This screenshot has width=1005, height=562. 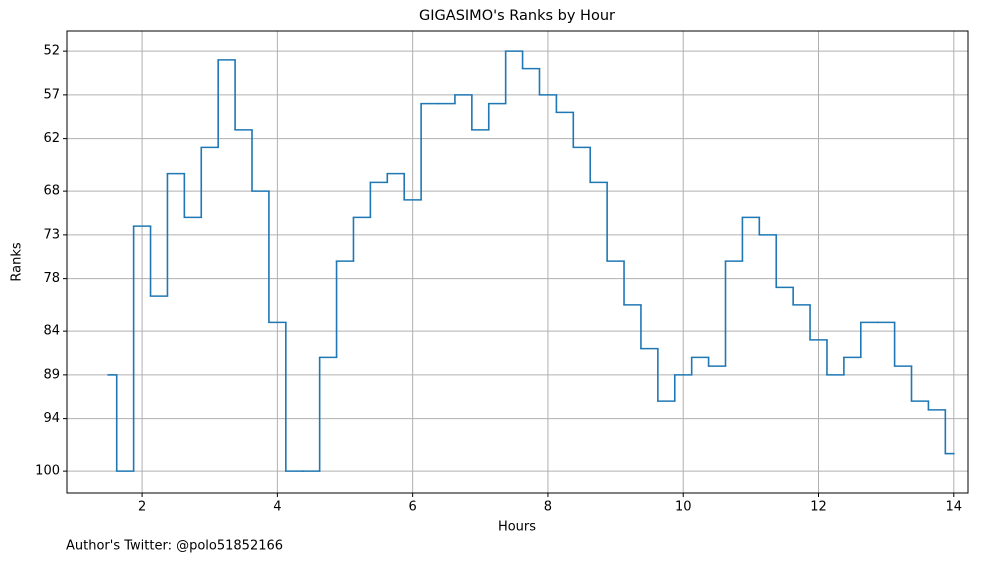 I want to click on x-axis-label: Hours, so click(x=517, y=527).